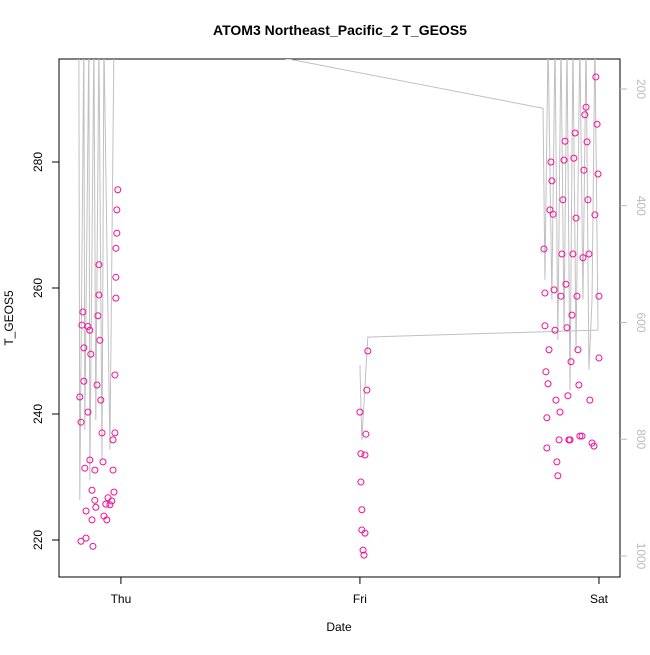 The image size is (650, 655). I want to click on y2-tick-label: 800, so click(641, 439).